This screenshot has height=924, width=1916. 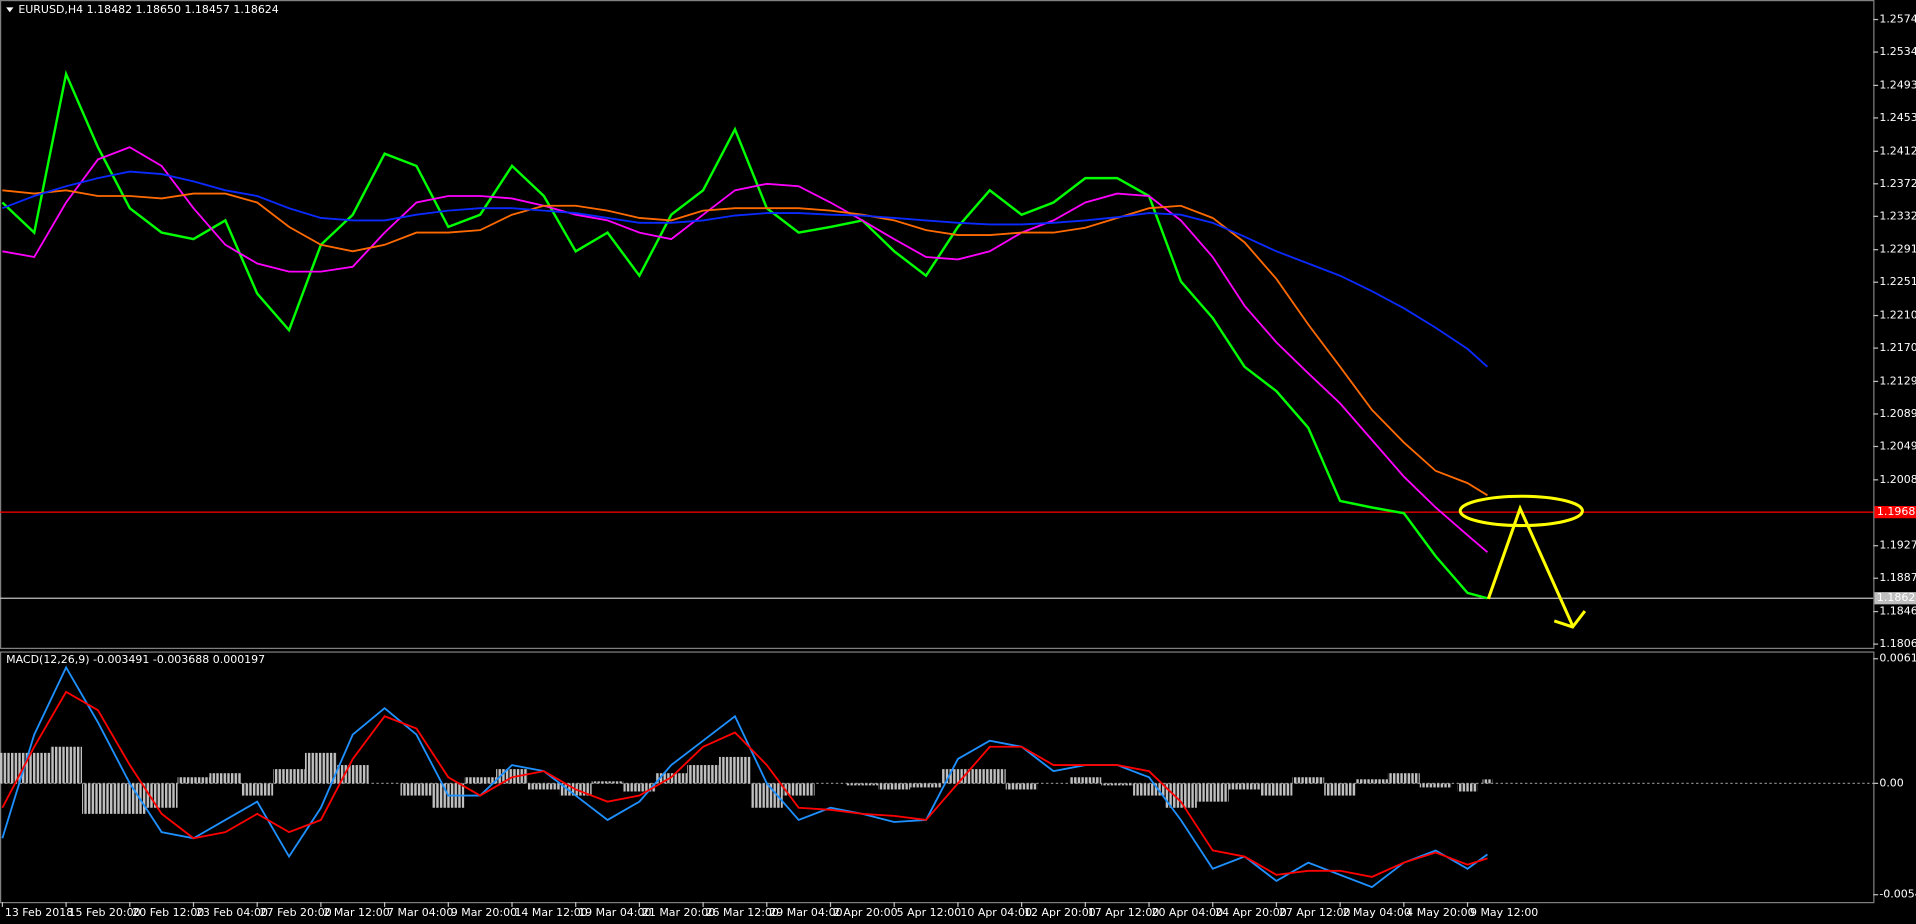 I want to click on y-tick-label: 1.18460, so click(x=1897, y=611).